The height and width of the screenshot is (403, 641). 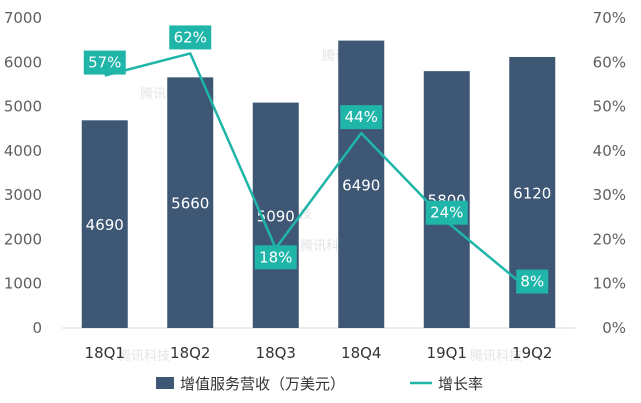 What do you see at coordinates (614, 328) in the screenshot?
I see `right-axis-tick-label: 0%` at bounding box center [614, 328].